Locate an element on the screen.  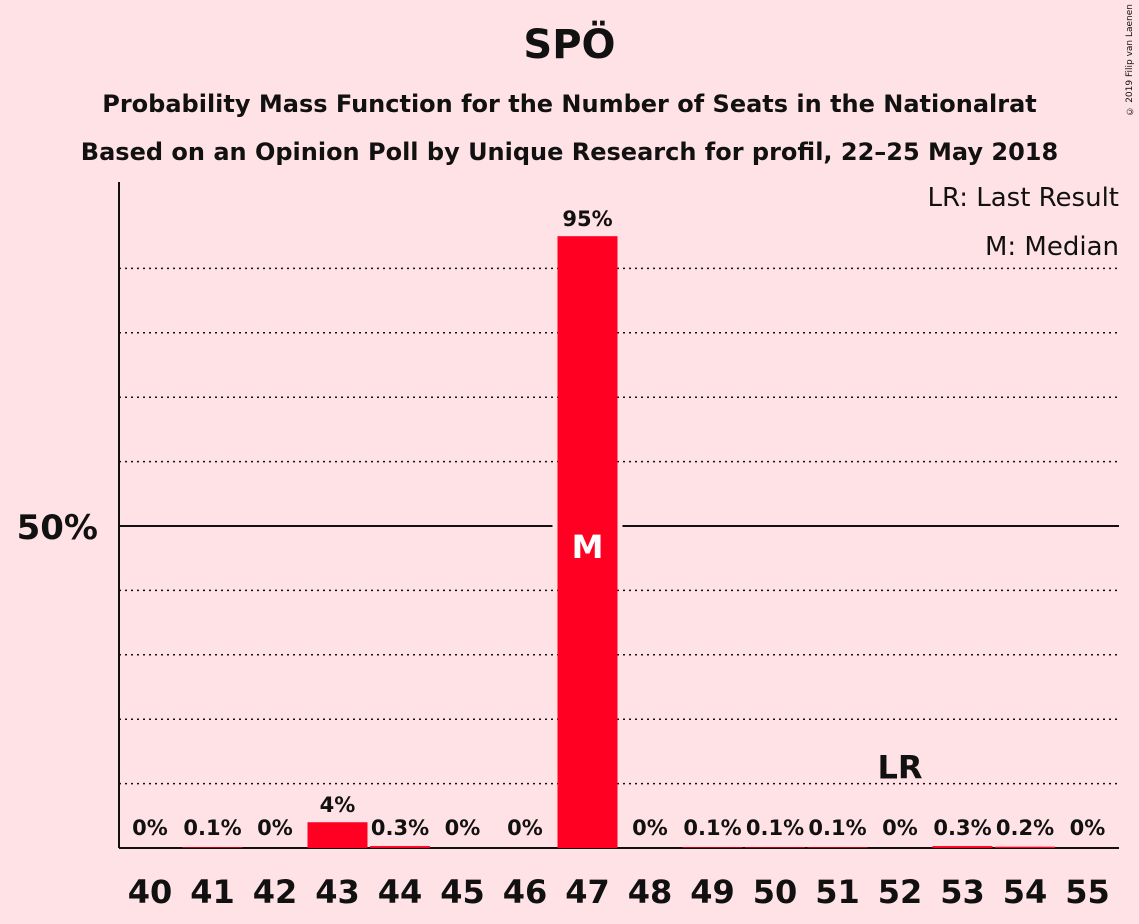
x-tick-label: 53 is located at coordinates (962, 892).